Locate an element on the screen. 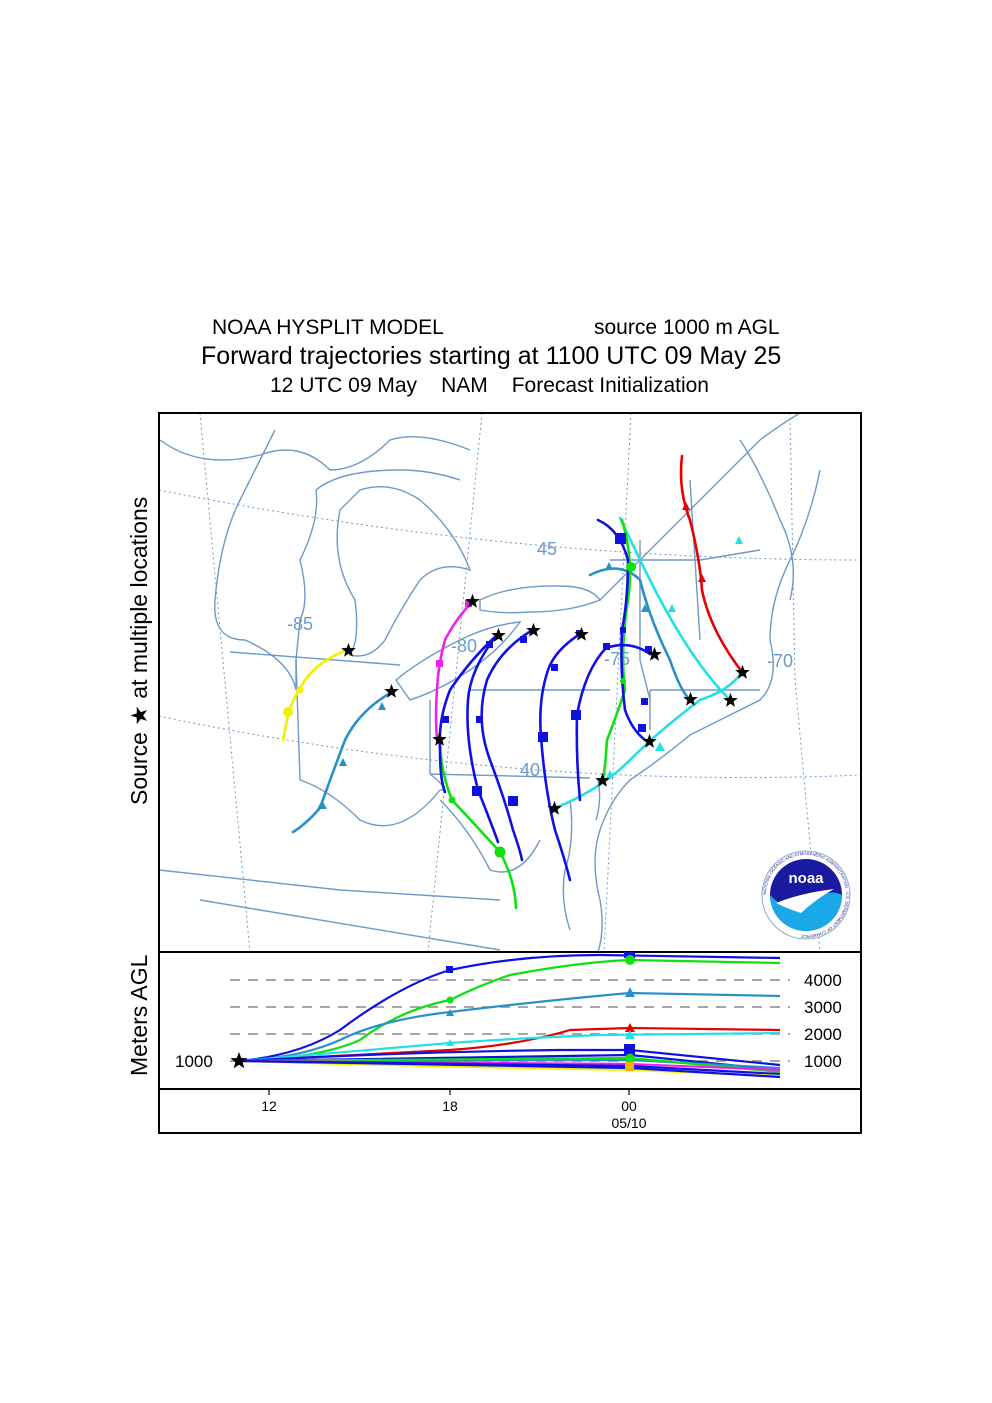 The width and height of the screenshot is (992, 1403). state-border-indiana-ohio is located at coordinates (298, 720).